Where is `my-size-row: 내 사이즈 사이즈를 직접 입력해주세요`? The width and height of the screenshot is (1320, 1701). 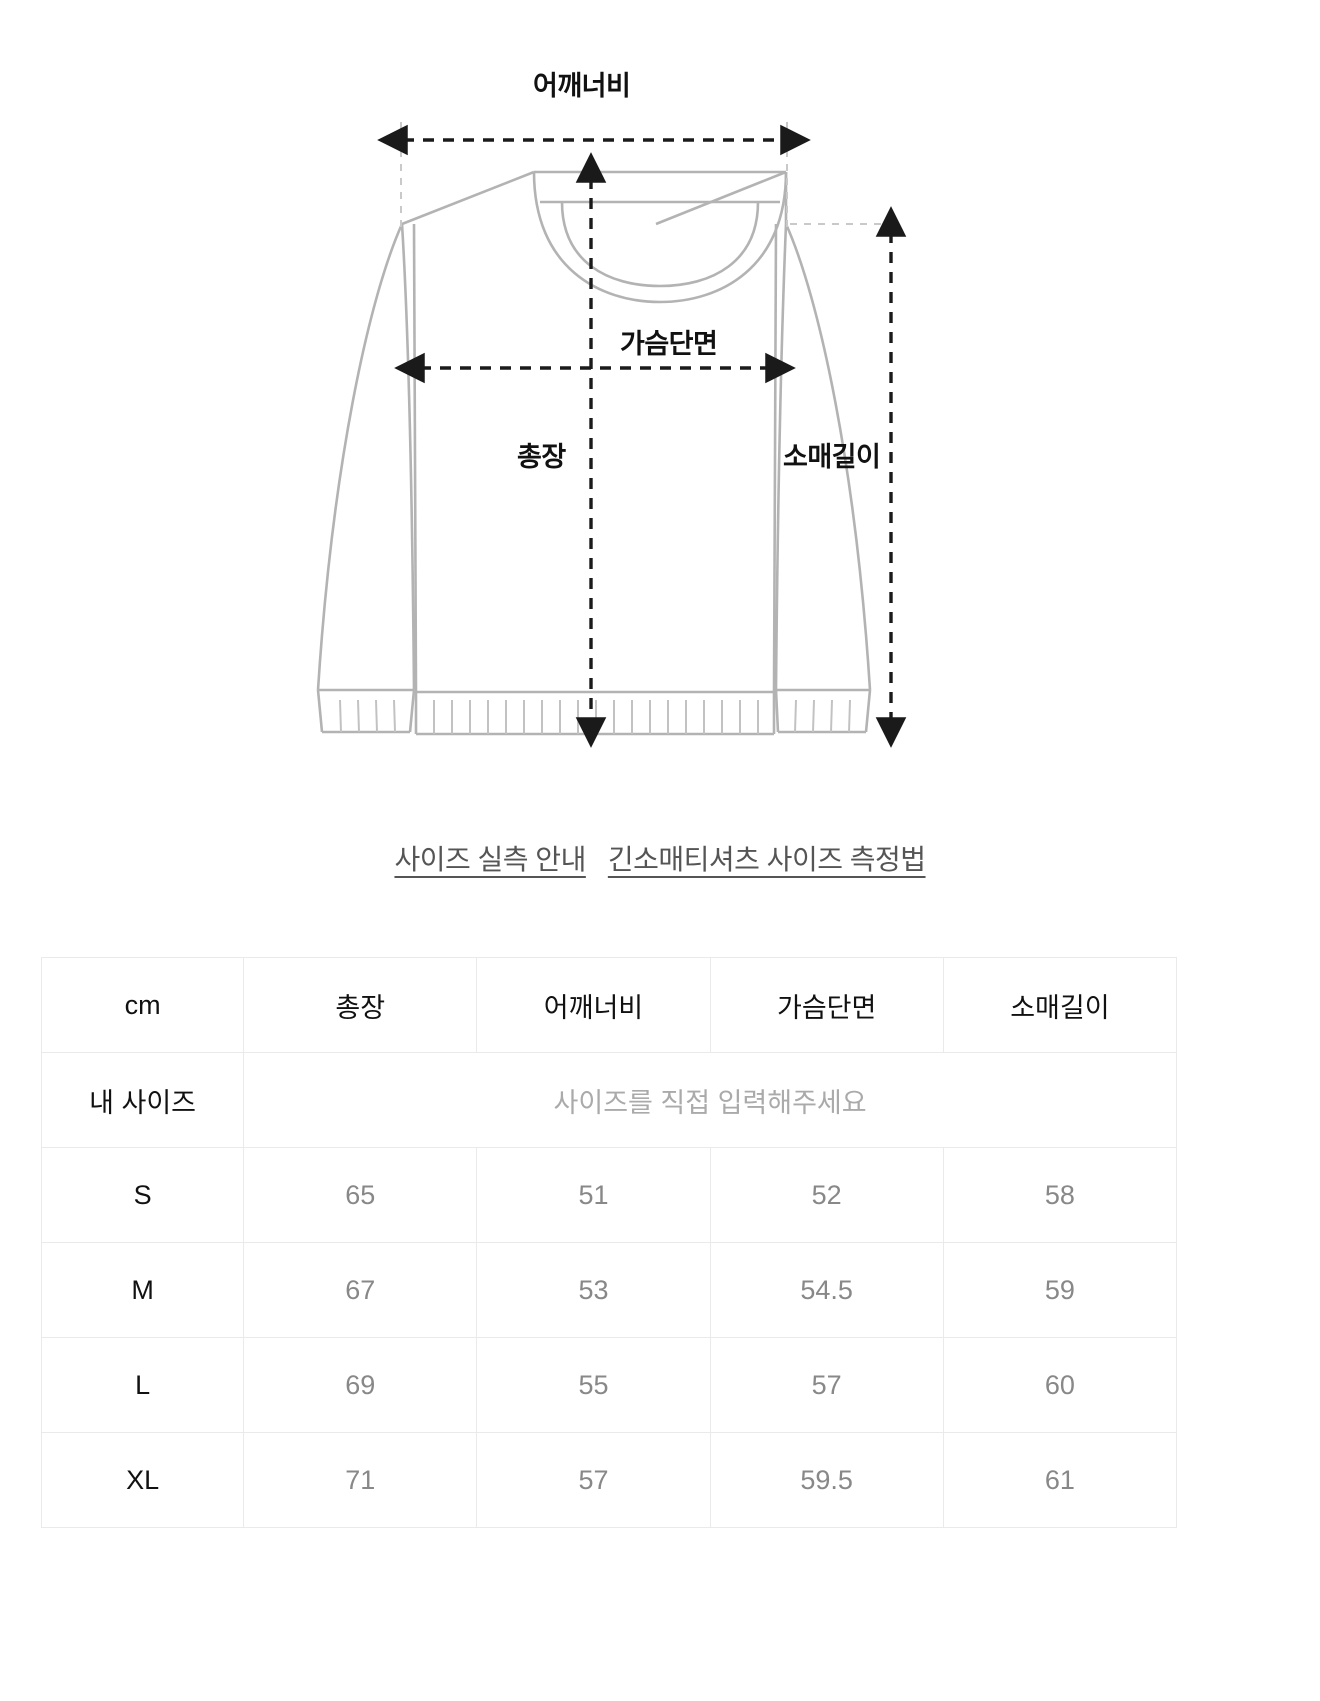 my-size-row: 내 사이즈 사이즈를 직접 입력해주세요 is located at coordinates (608, 1100).